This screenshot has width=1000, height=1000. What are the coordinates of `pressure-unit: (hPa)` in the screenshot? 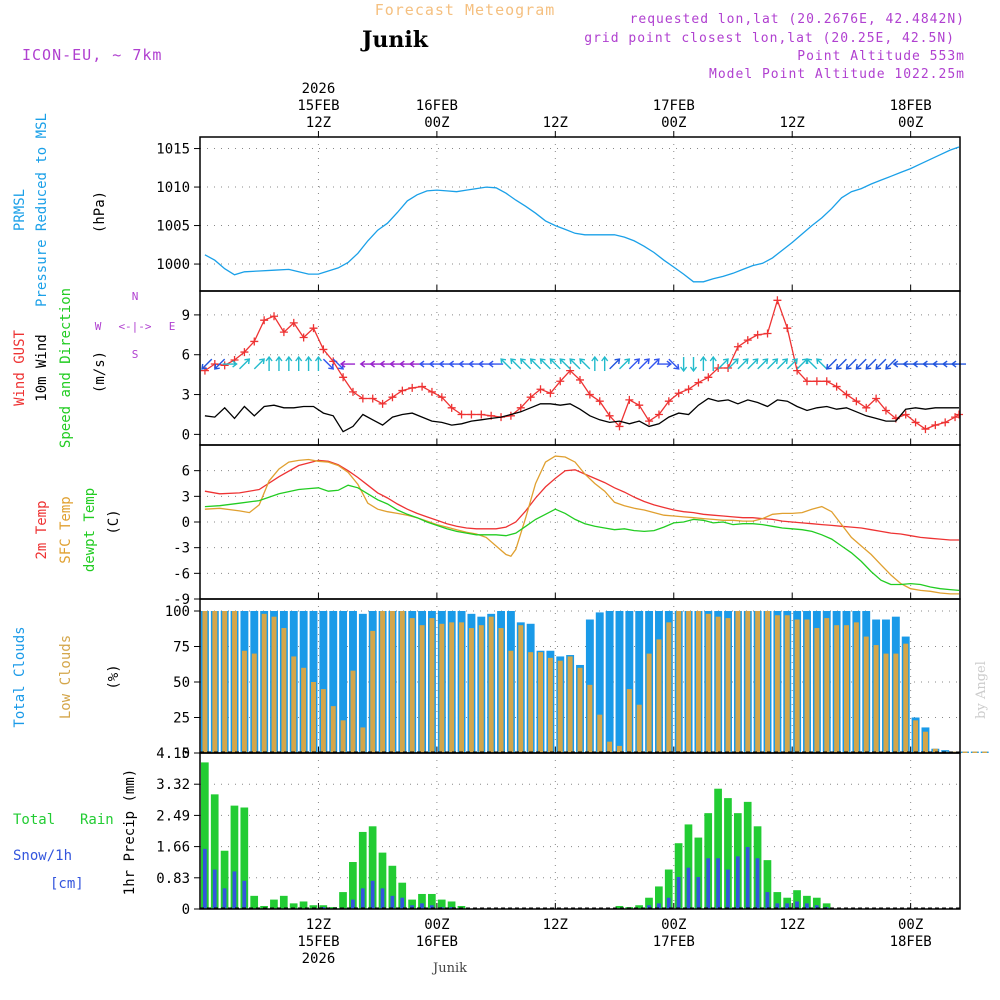 It's located at (100, 212).